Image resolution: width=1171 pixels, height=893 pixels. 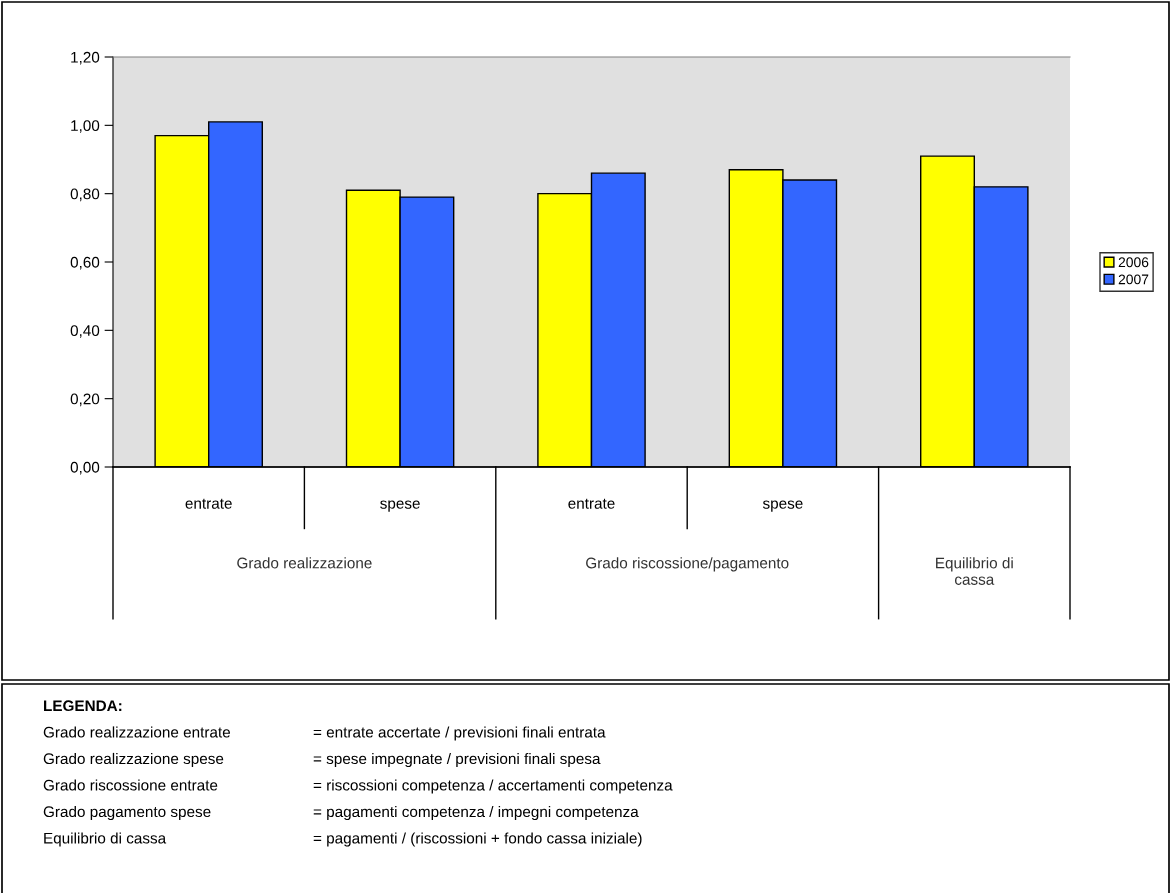 I want to click on text: Equilibrio di cassa, so click(x=974, y=571).